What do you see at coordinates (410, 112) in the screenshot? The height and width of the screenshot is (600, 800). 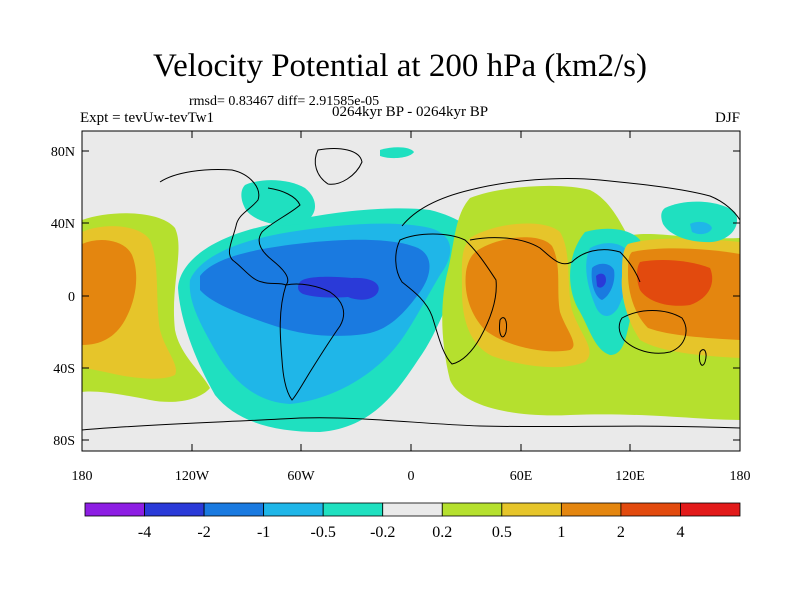 I see `period-label: 0264kyr BP - 0264kyr BP` at bounding box center [410, 112].